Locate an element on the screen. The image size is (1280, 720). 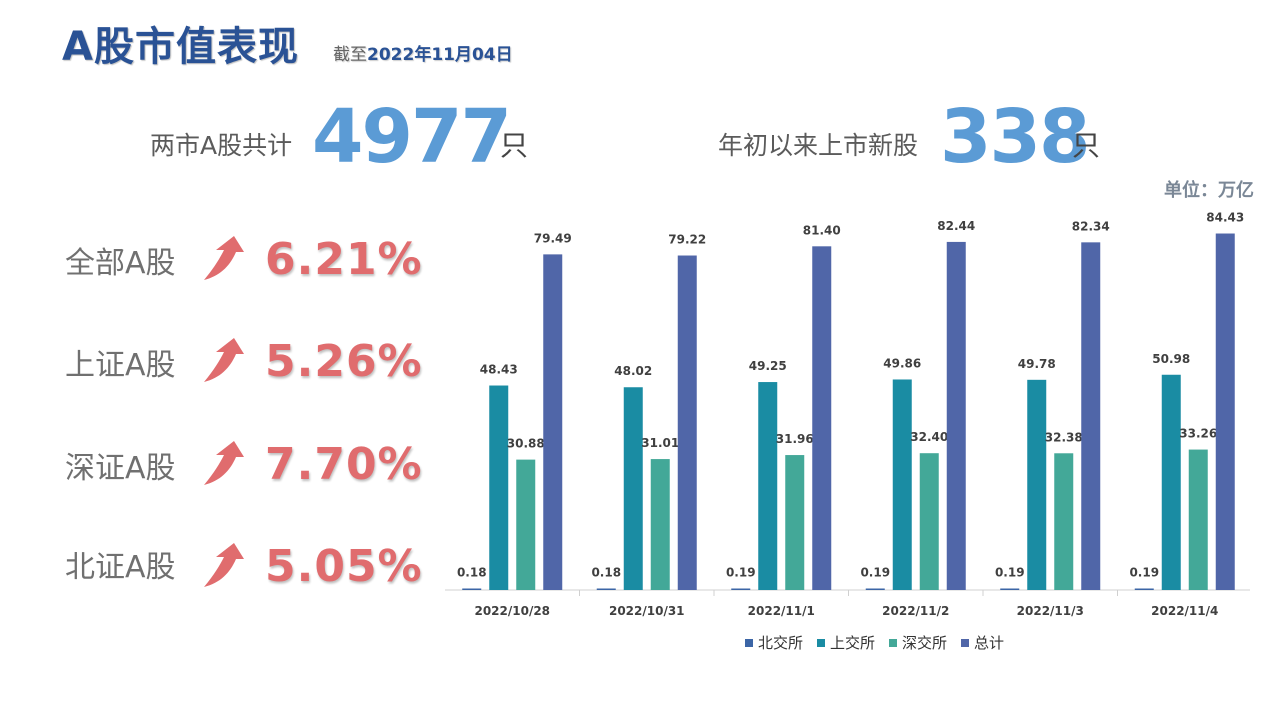
new-listings-value: 338 is located at coordinates (1015, 137).